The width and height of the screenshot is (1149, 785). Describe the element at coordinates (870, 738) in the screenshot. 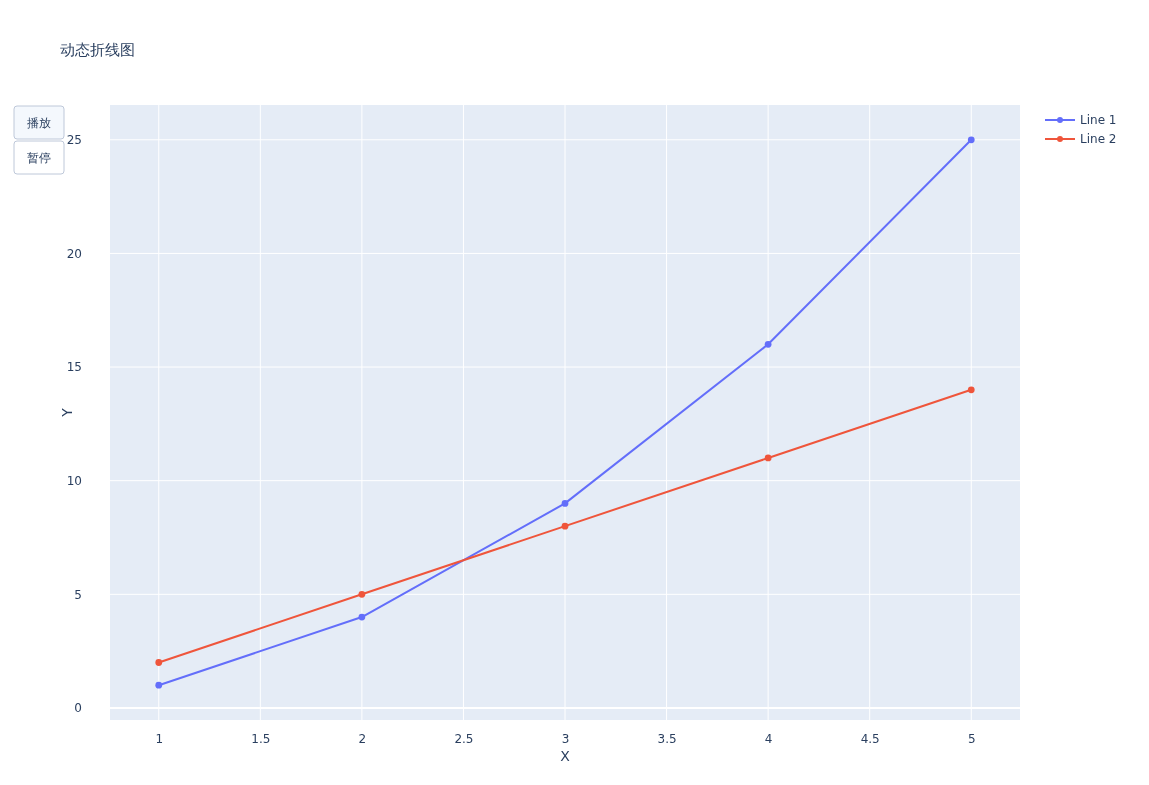

I see `x-tick-label: 4.5` at that location.